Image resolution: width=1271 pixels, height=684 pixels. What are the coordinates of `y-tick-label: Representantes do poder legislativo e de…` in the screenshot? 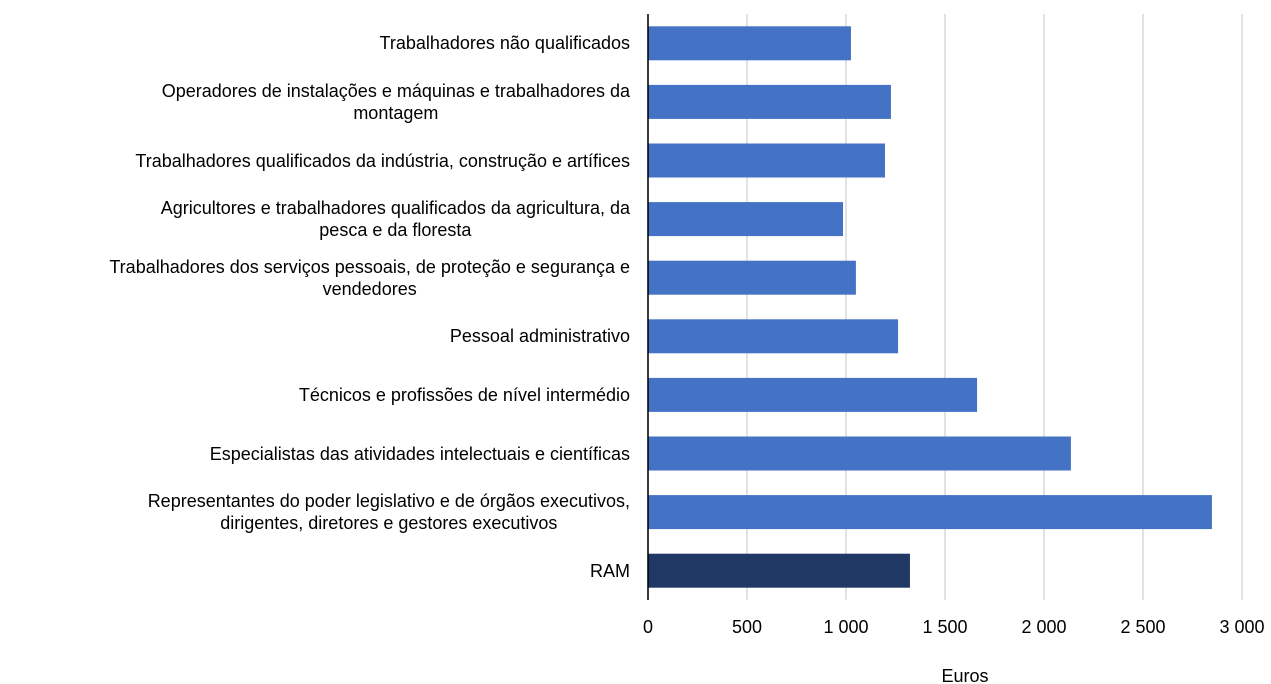 It's located at (388, 512).